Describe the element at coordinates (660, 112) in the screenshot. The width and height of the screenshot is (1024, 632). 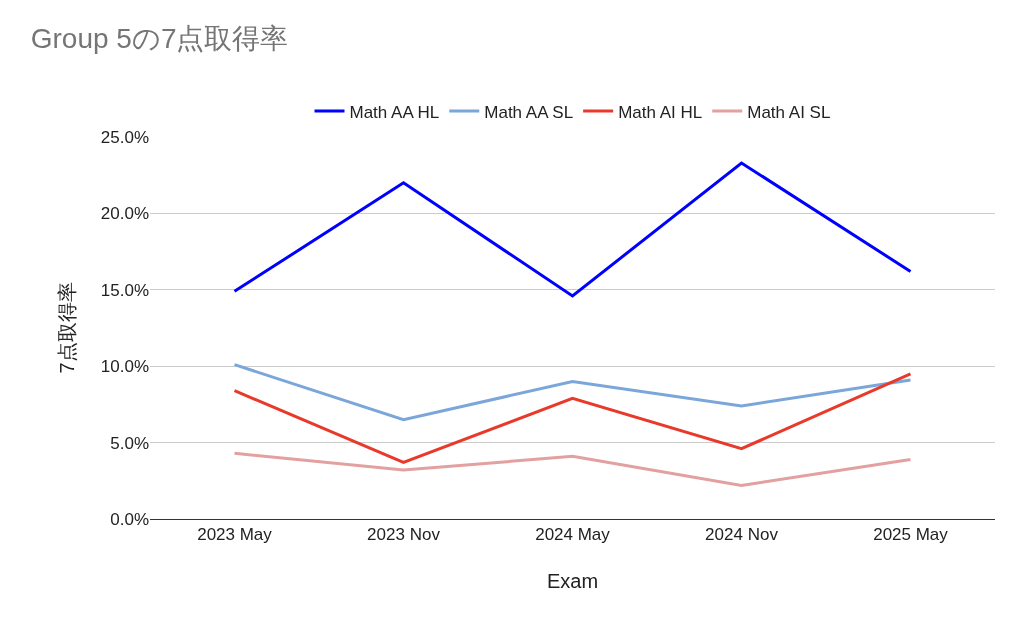
I see `legend-label: Math AI HL` at that location.